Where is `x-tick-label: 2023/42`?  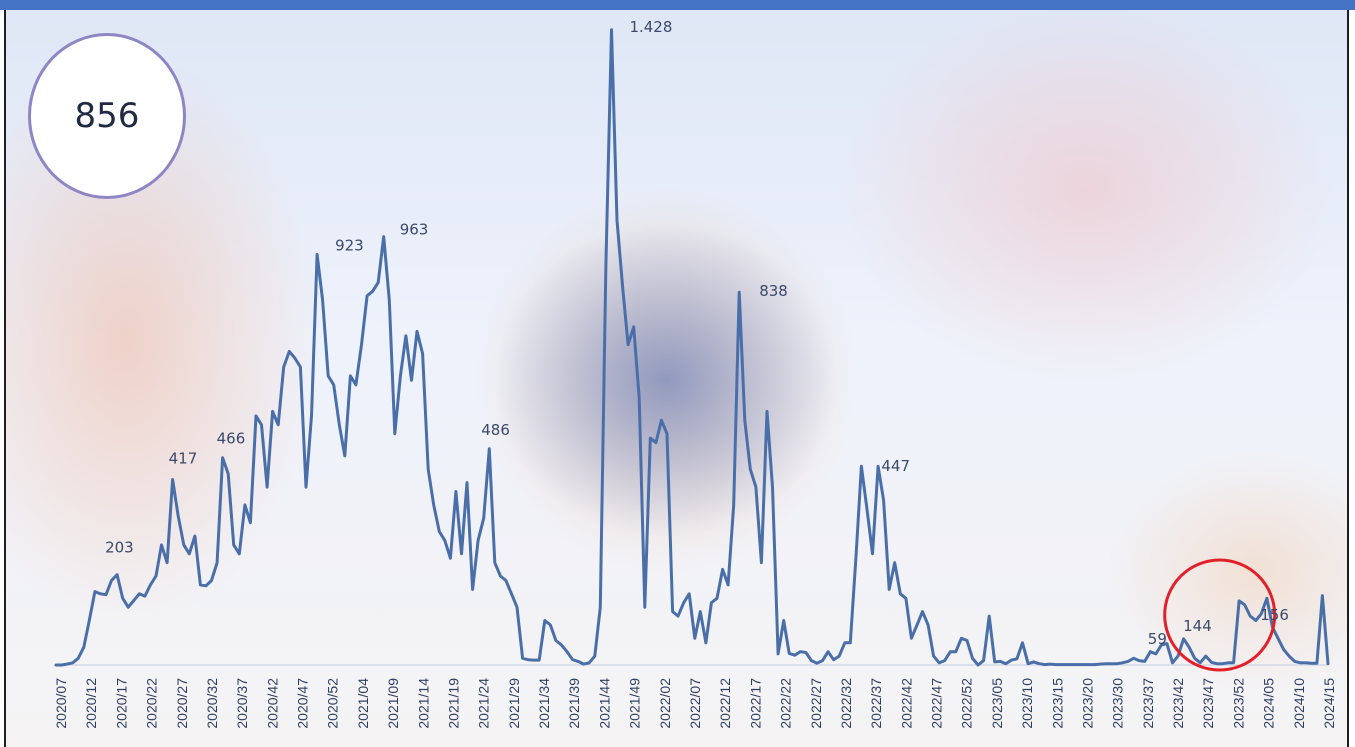 x-tick-label: 2023/42 is located at coordinates (1178, 703).